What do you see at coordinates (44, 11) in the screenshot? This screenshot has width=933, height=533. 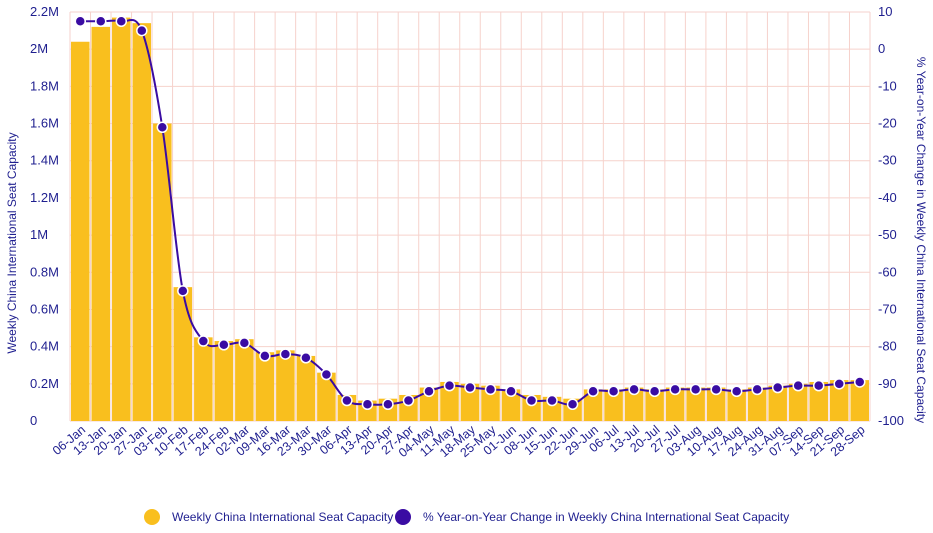 I see `left-tick-label: 2.2M` at bounding box center [44, 11].